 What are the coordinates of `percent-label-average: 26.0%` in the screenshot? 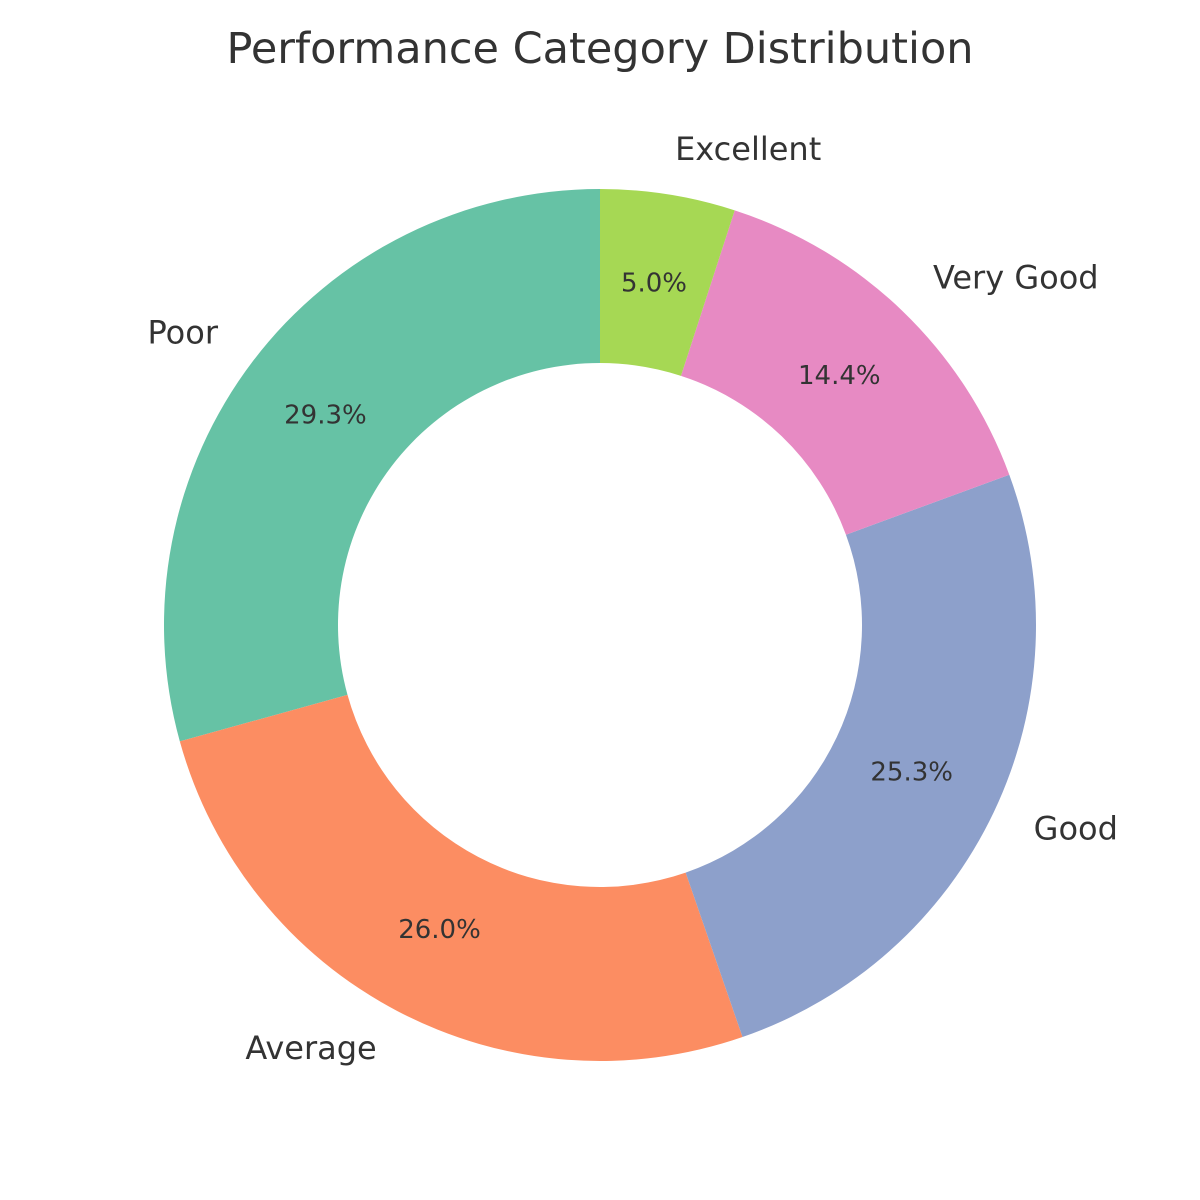 It's located at (439, 930).